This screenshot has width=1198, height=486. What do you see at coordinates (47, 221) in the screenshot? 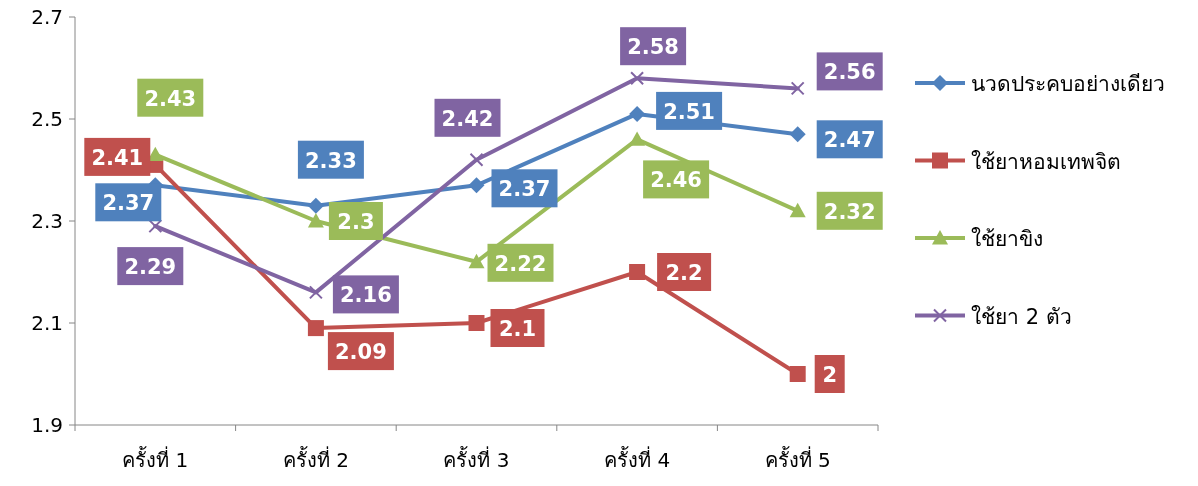
I see `y-tick-label: 2.3` at bounding box center [47, 221].